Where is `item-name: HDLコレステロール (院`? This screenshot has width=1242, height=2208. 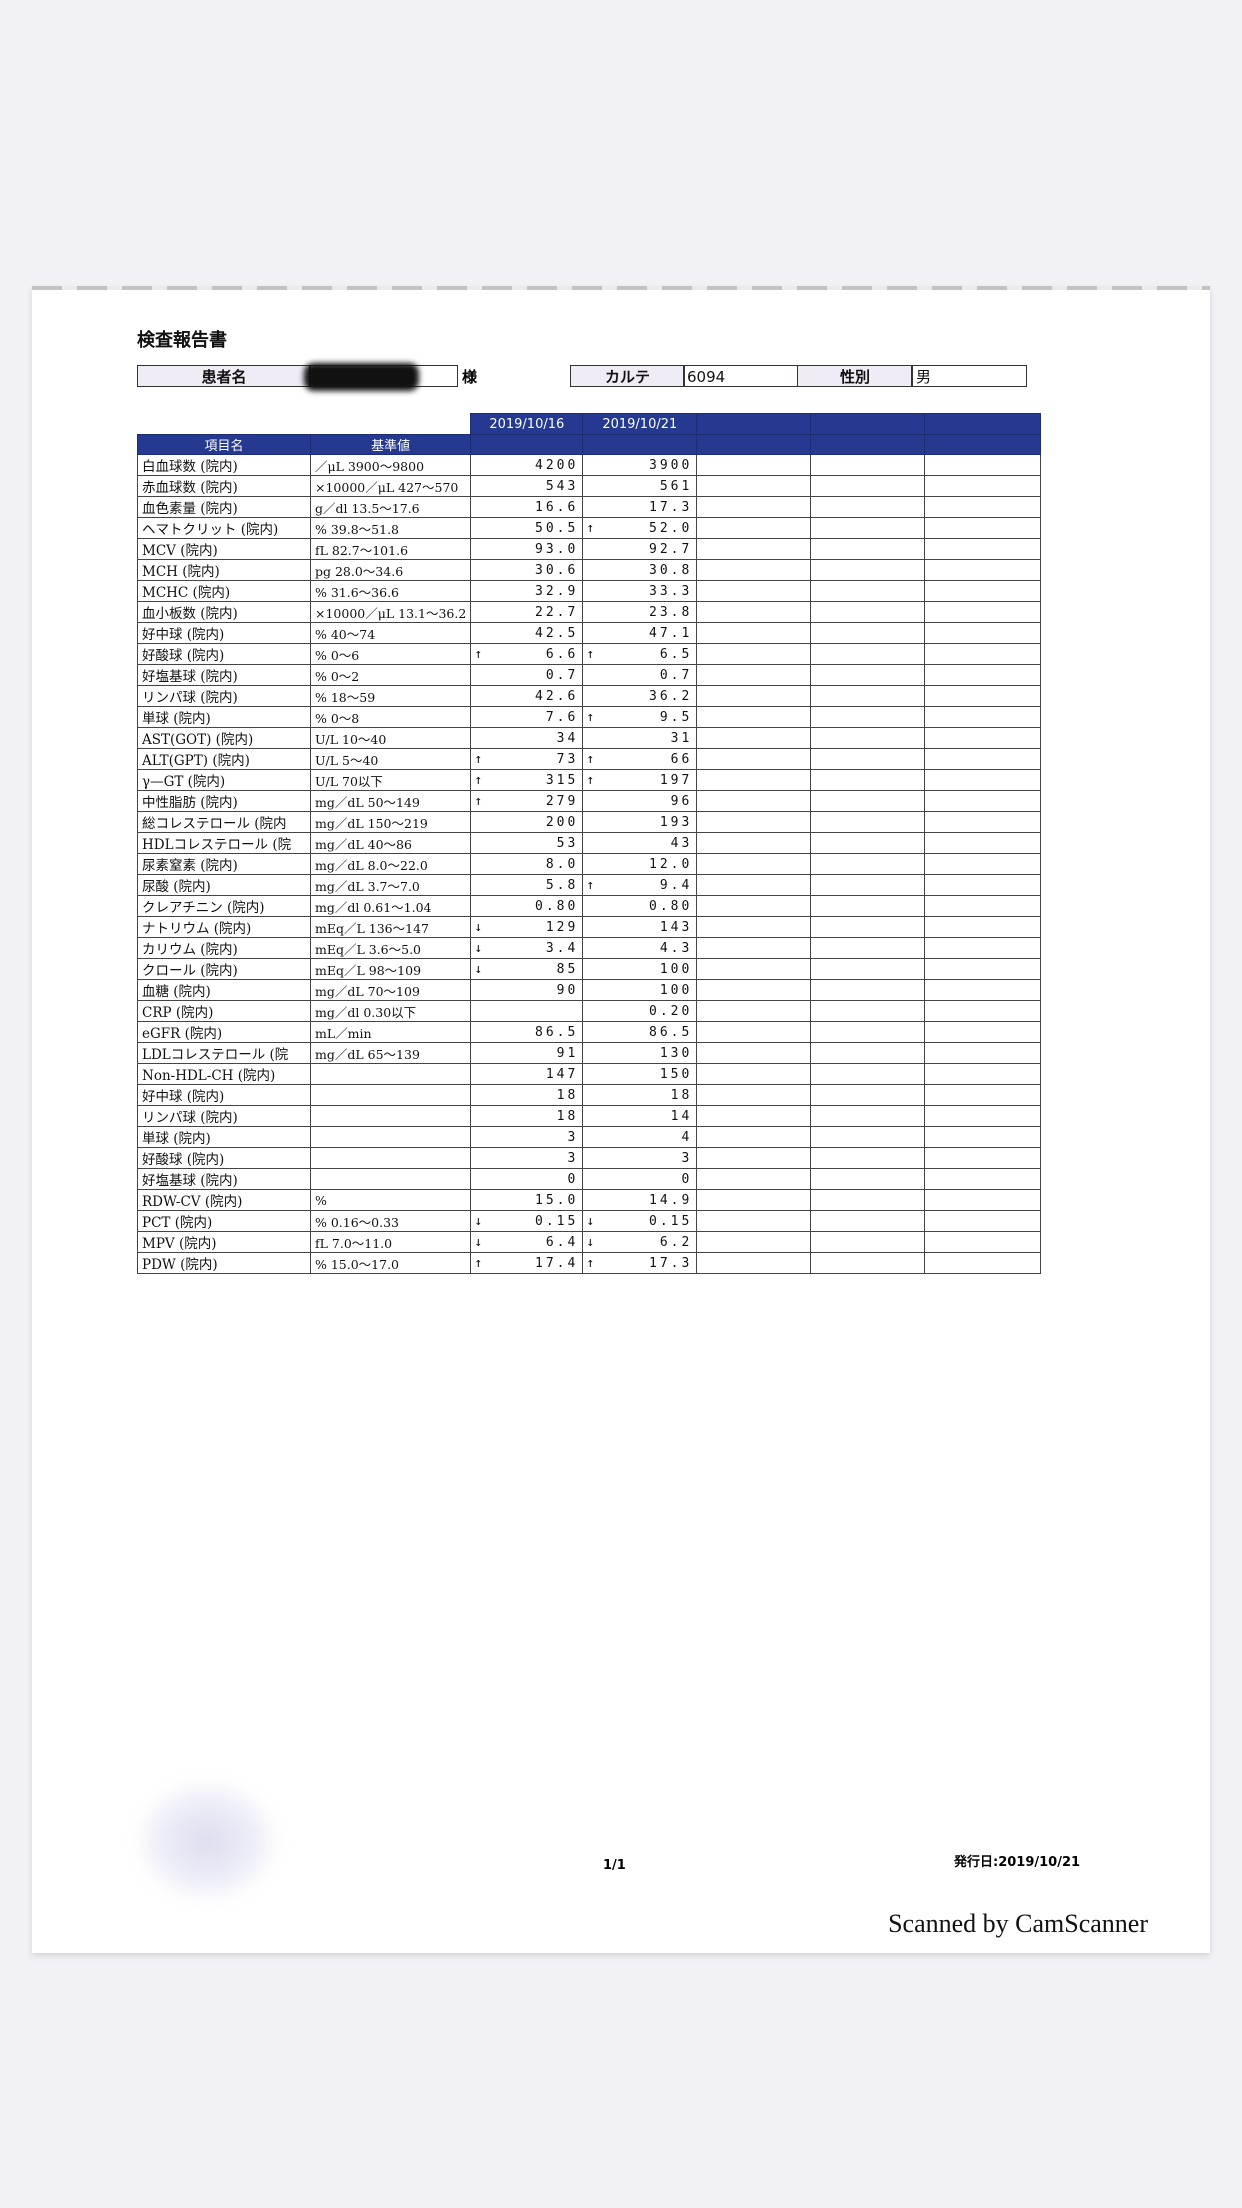
item-name: HDLコレステロール (院 is located at coordinates (224, 843).